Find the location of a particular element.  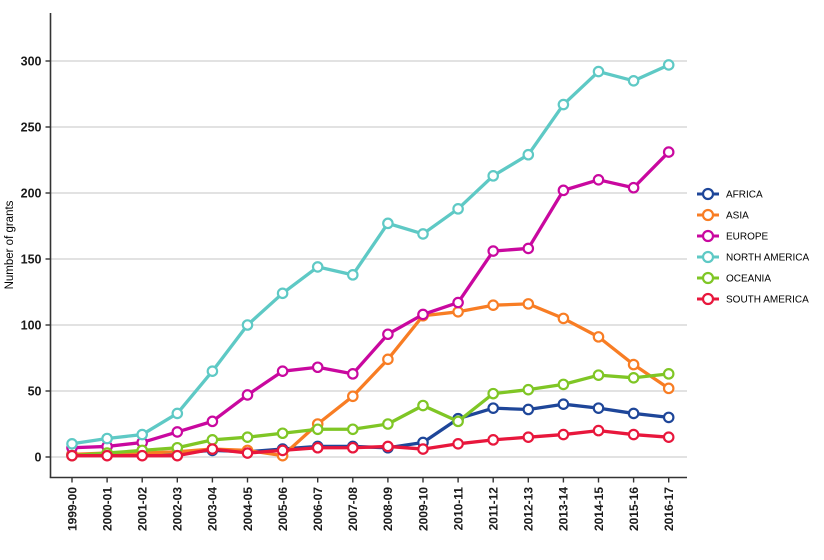

x-tick-label: 2003-04 is located at coordinates (213, 509).